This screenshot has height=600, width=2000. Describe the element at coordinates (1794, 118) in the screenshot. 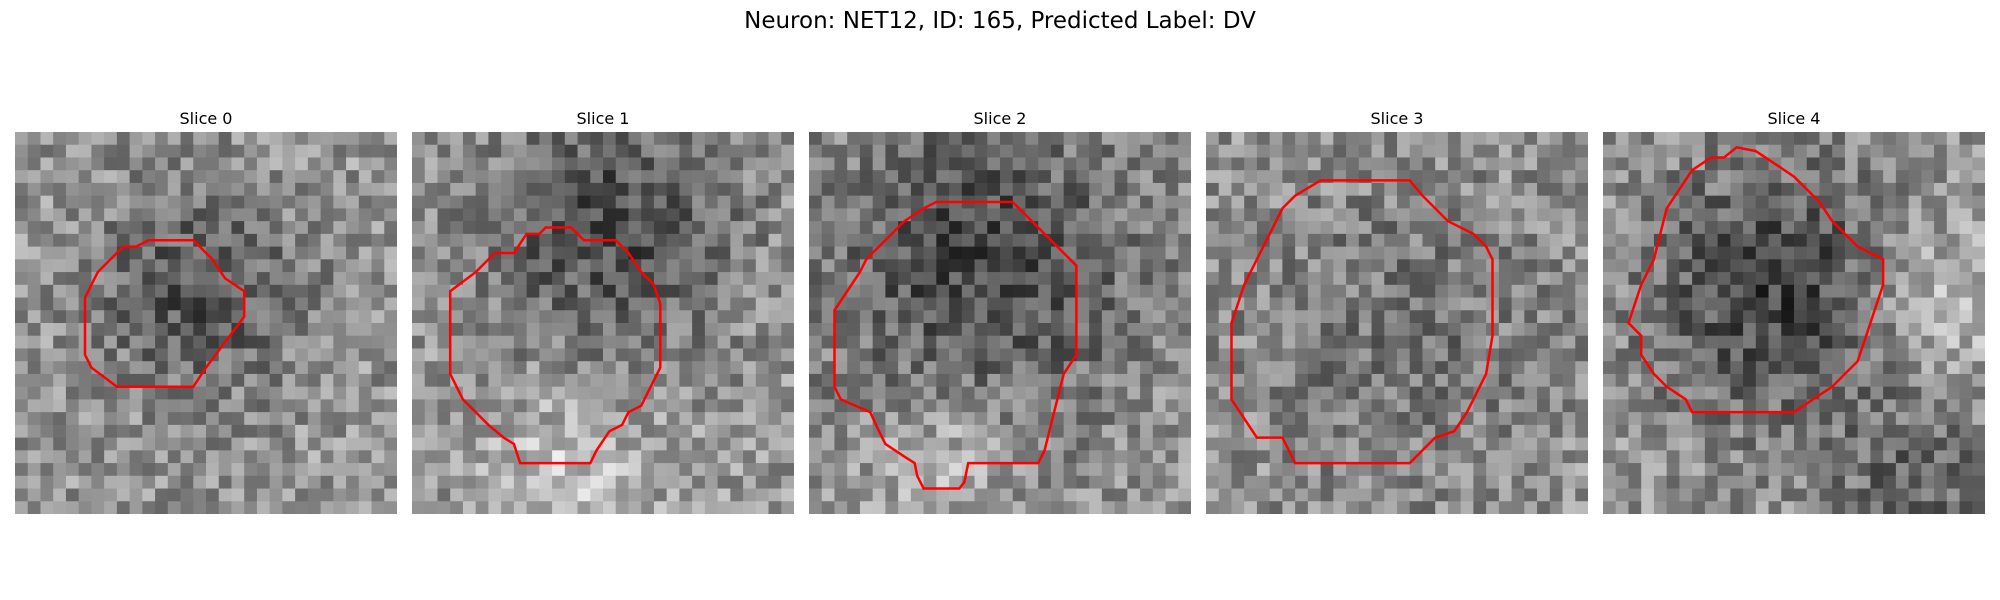

I see `slice-title-4: Slice 4` at that location.